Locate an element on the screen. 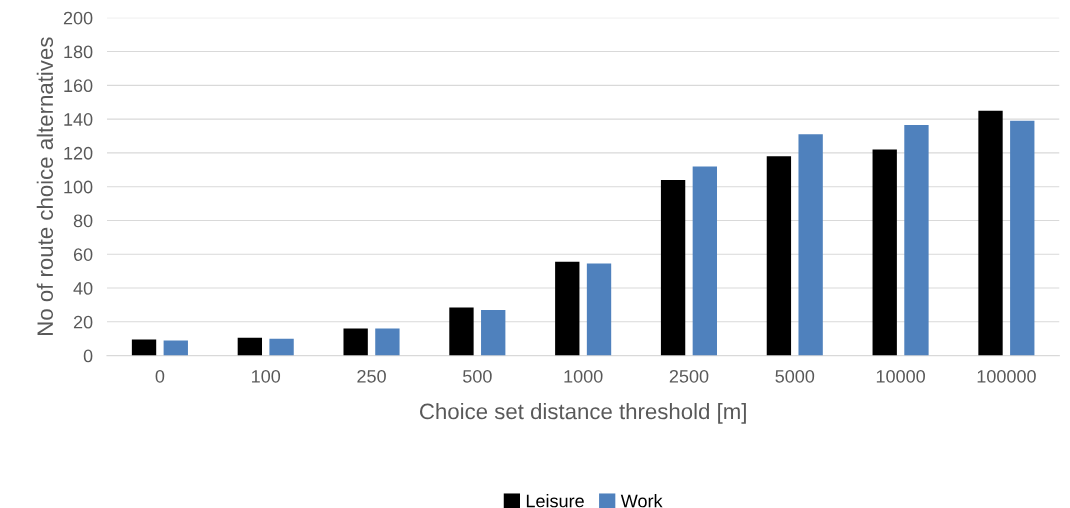  x-tick-label: 10000 is located at coordinates (900, 376).